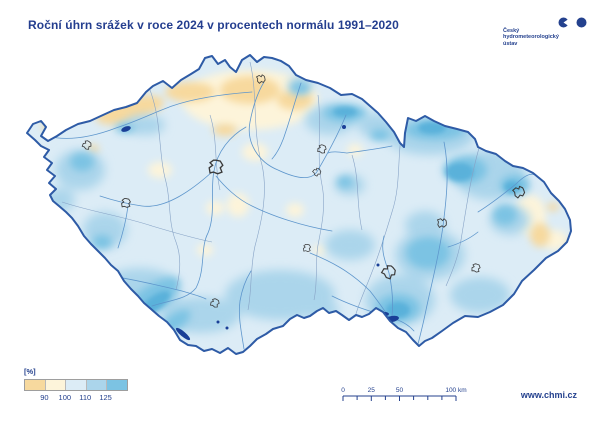  What do you see at coordinates (372, 390) in the screenshot?
I see `scale-label-25: 25` at bounding box center [372, 390].